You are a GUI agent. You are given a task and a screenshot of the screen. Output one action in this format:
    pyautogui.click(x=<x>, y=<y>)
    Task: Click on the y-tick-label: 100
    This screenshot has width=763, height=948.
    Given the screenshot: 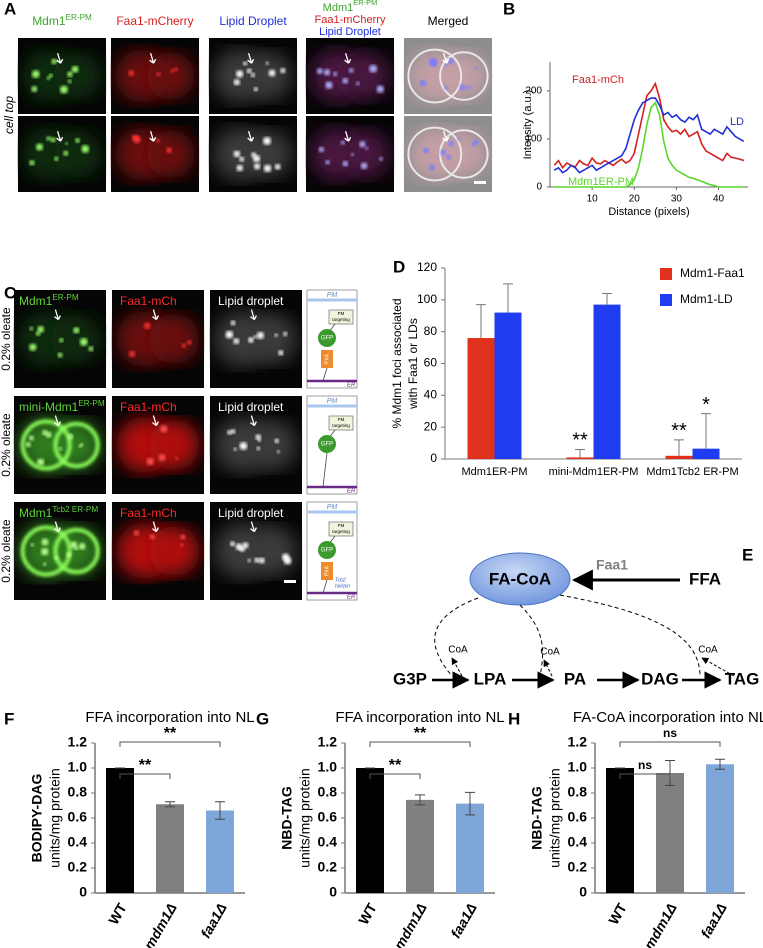 What is the action you would take?
    pyautogui.click(x=427, y=299)
    